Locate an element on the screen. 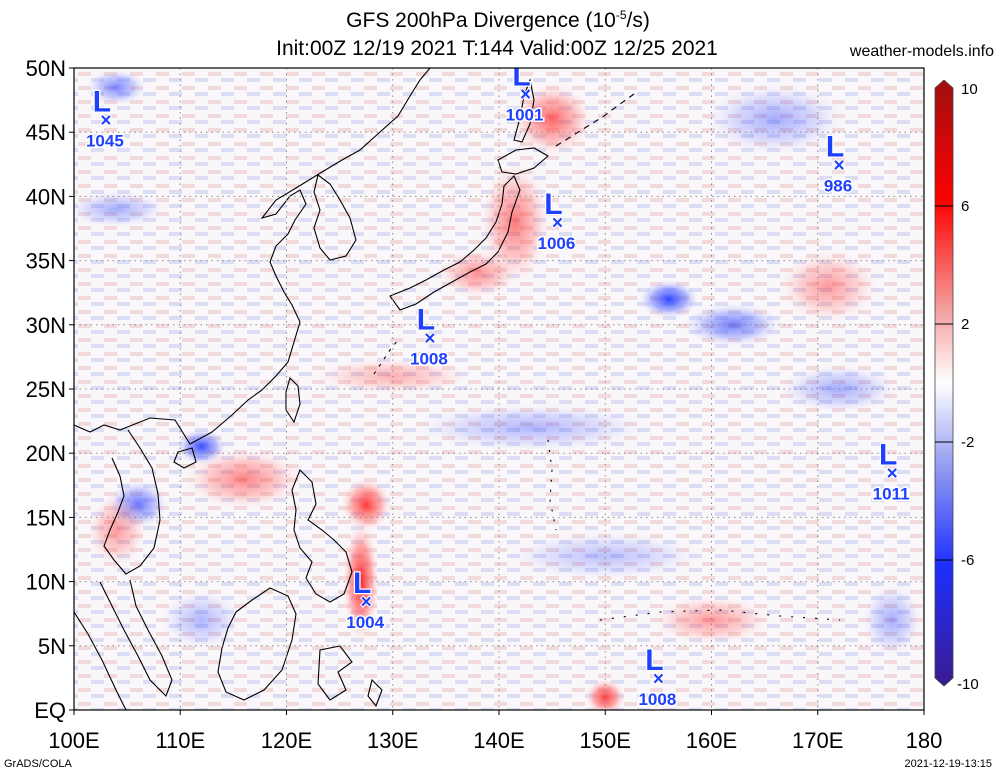 This screenshot has width=1000, height=779. low-pressure-value: 1011 is located at coordinates (891, 493).